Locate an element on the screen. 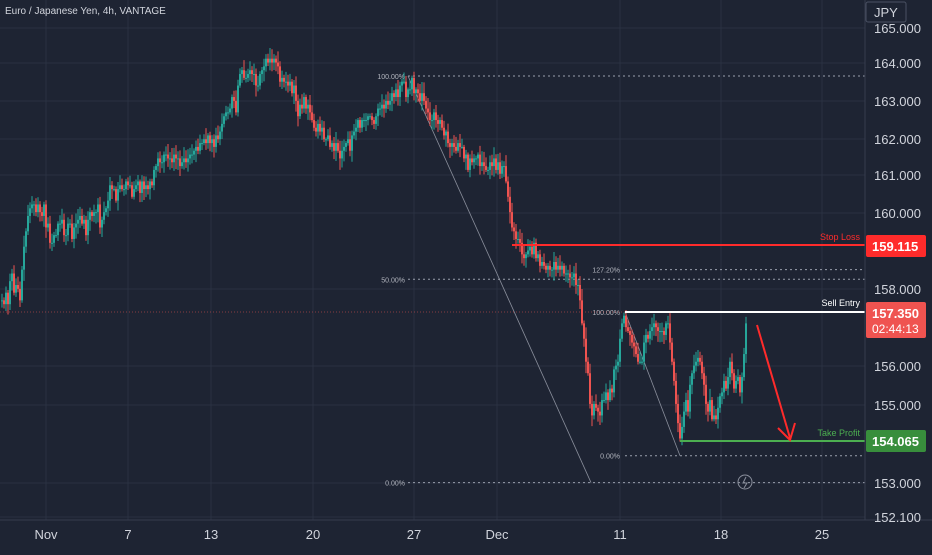  time-tick-label: 13 is located at coordinates (211, 534).